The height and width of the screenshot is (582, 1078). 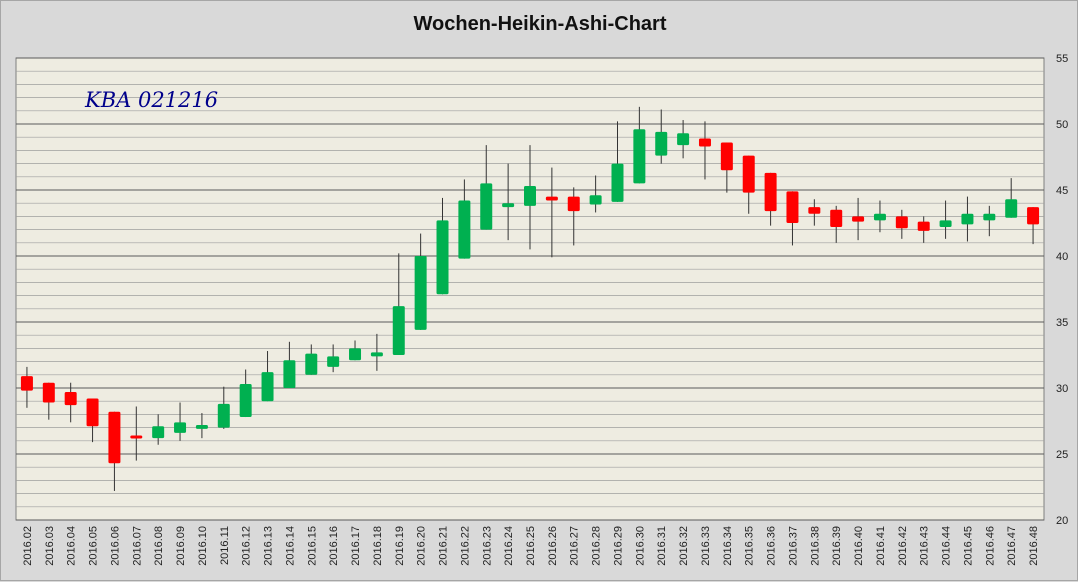 What do you see at coordinates (531, 546) in the screenshot?
I see `x-tick-label: 2016.25` at bounding box center [531, 546].